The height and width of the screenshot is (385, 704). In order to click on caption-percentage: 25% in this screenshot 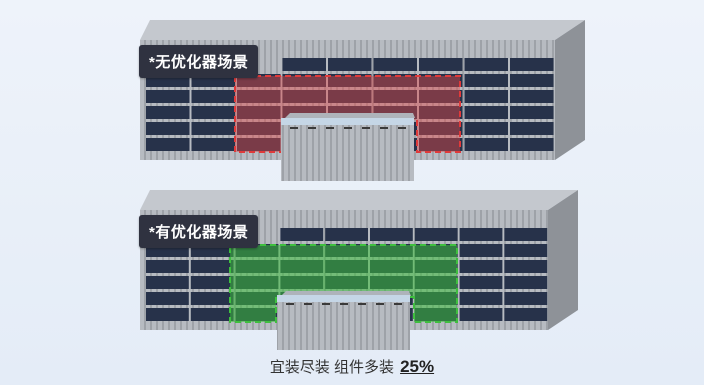, I will do `click(417, 366)`.